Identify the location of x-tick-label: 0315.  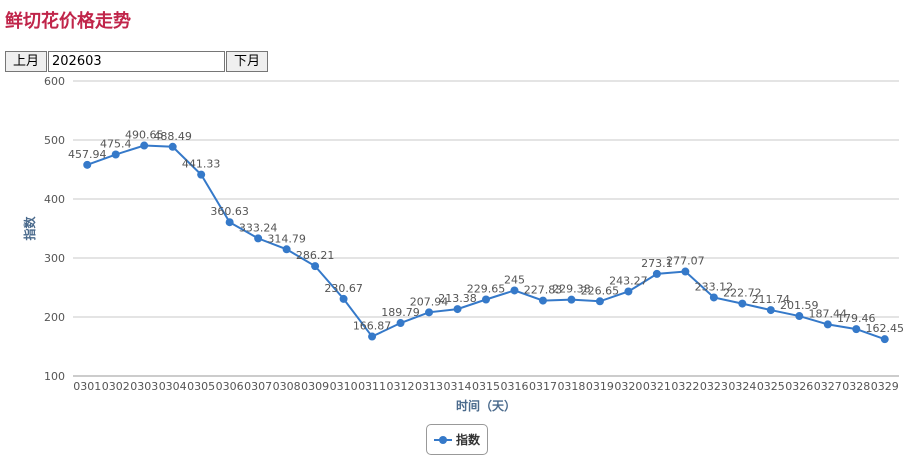
(486, 386).